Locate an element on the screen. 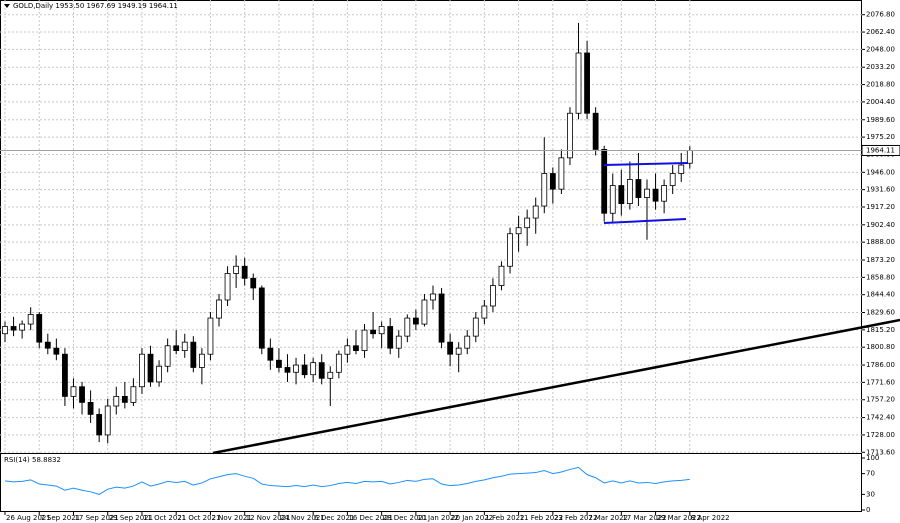 Image resolution: width=900 pixels, height=523 pixels. x-tick-label: 11 Oct 2021 is located at coordinates (164, 518).